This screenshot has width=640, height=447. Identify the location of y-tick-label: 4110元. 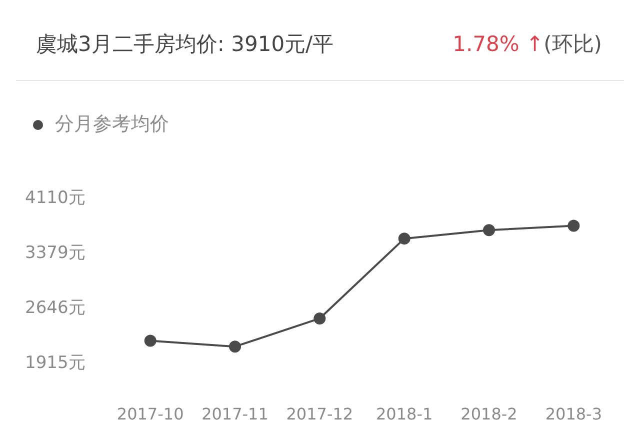
(55, 198).